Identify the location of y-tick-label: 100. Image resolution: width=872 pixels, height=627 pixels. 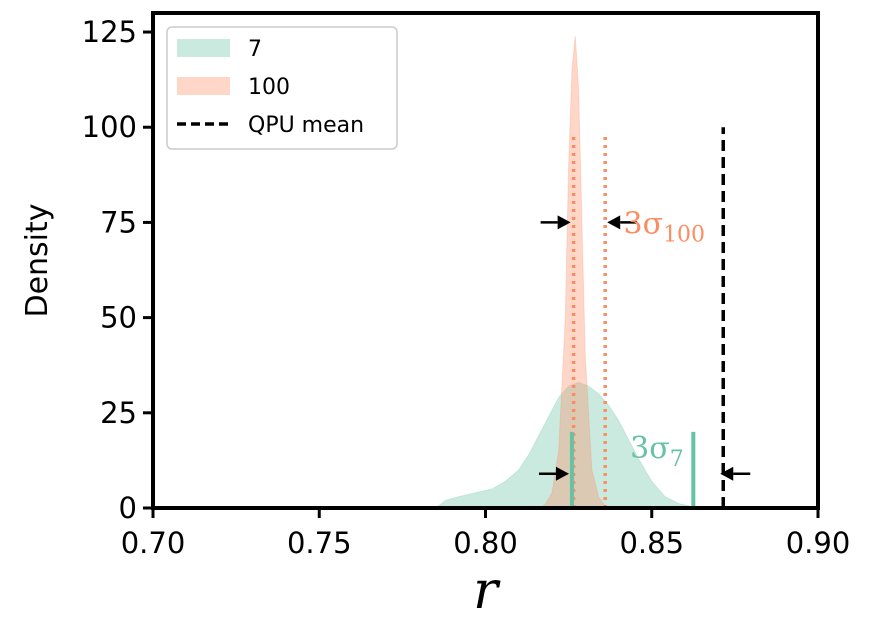
(109, 127).